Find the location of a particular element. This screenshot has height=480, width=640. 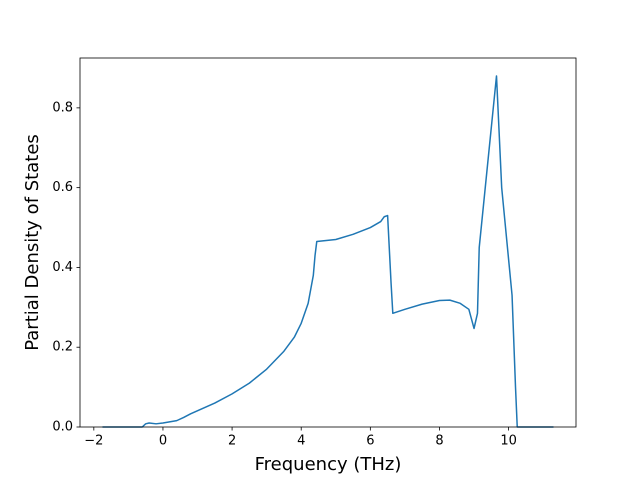

x-tick-label: −2 is located at coordinates (93, 441).